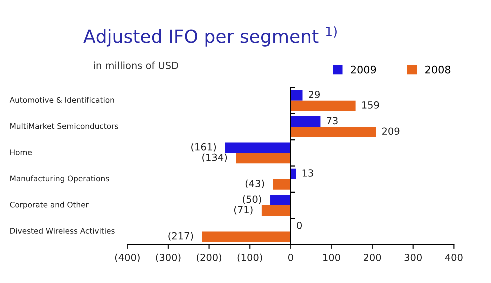 This screenshot has width=491, height=283. I want to click on legend-label: 2009, so click(363, 70).